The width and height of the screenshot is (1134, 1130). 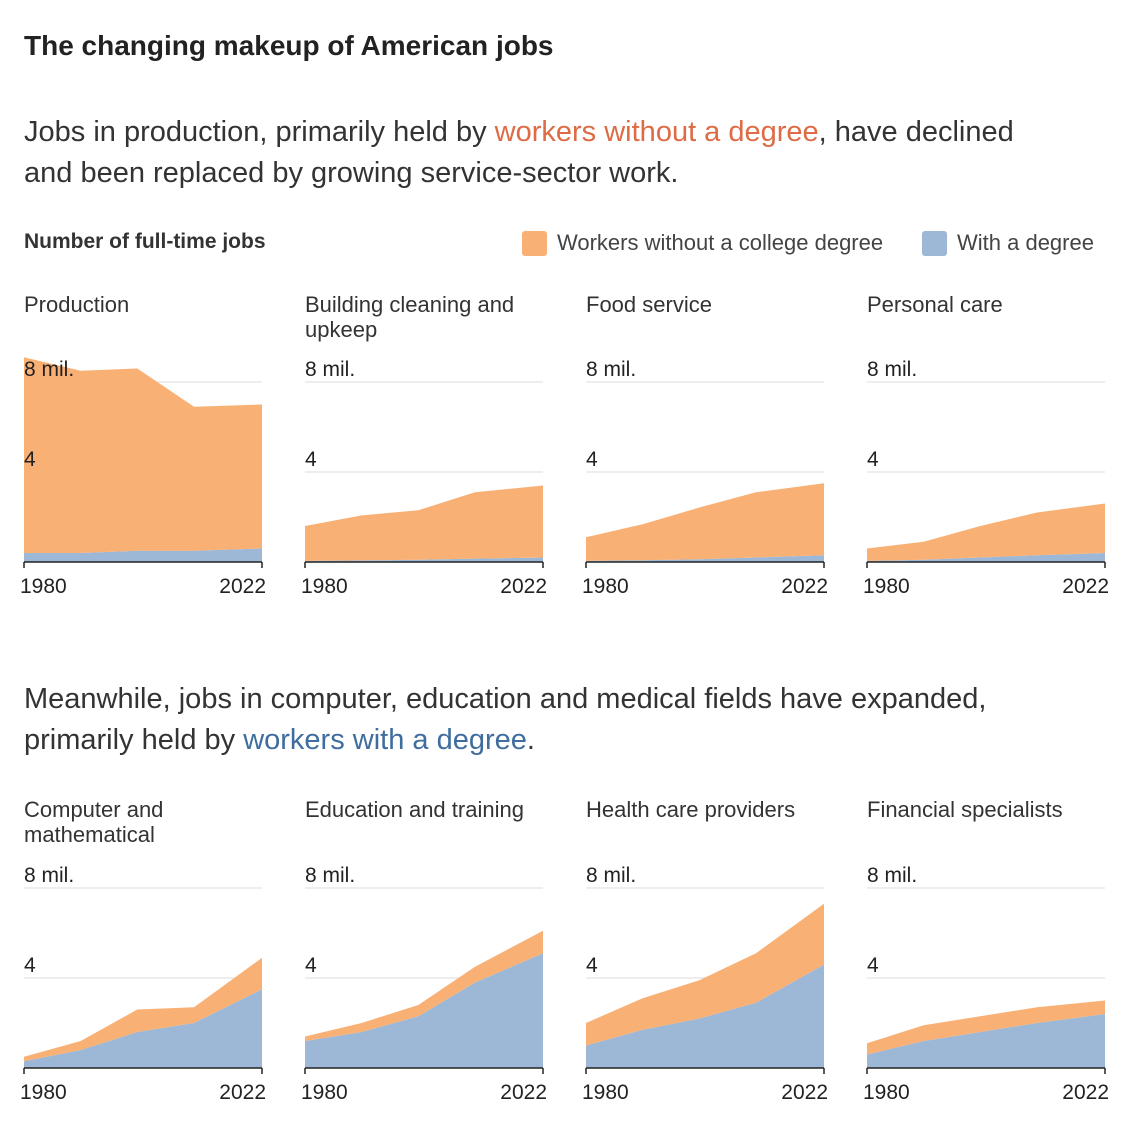 What do you see at coordinates (94, 822) in the screenshot?
I see `panel-title: Computer and mathematical` at bounding box center [94, 822].